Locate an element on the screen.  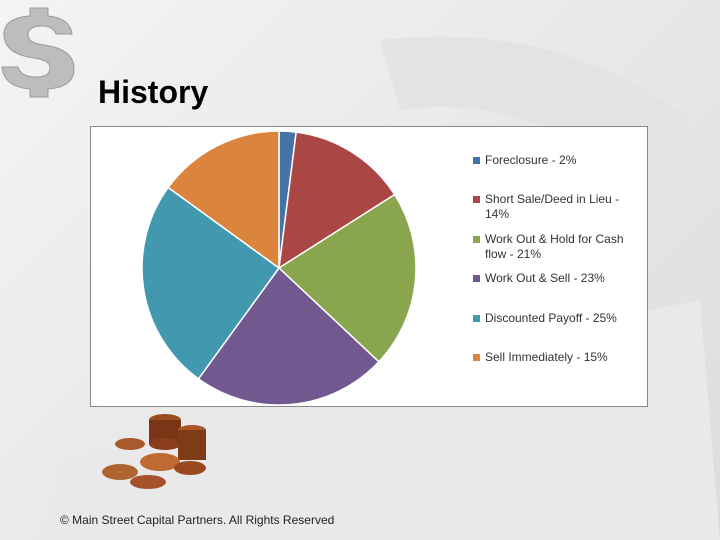
legend-item: Short Sale/Deed in Lieu - 14% is located at coordinates (558, 211).